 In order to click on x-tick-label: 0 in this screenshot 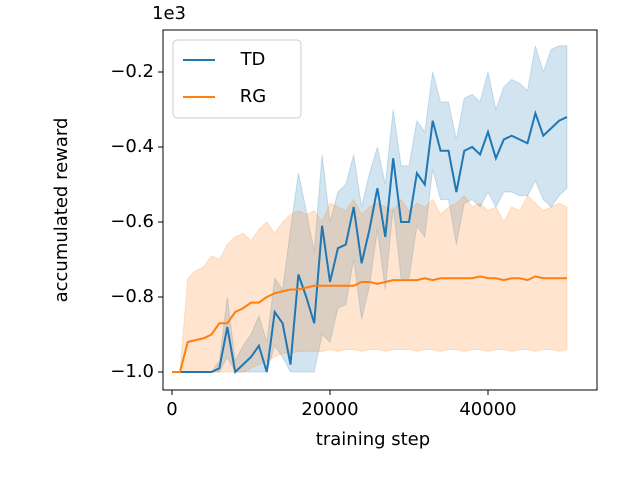, I will do `click(171, 409)`.